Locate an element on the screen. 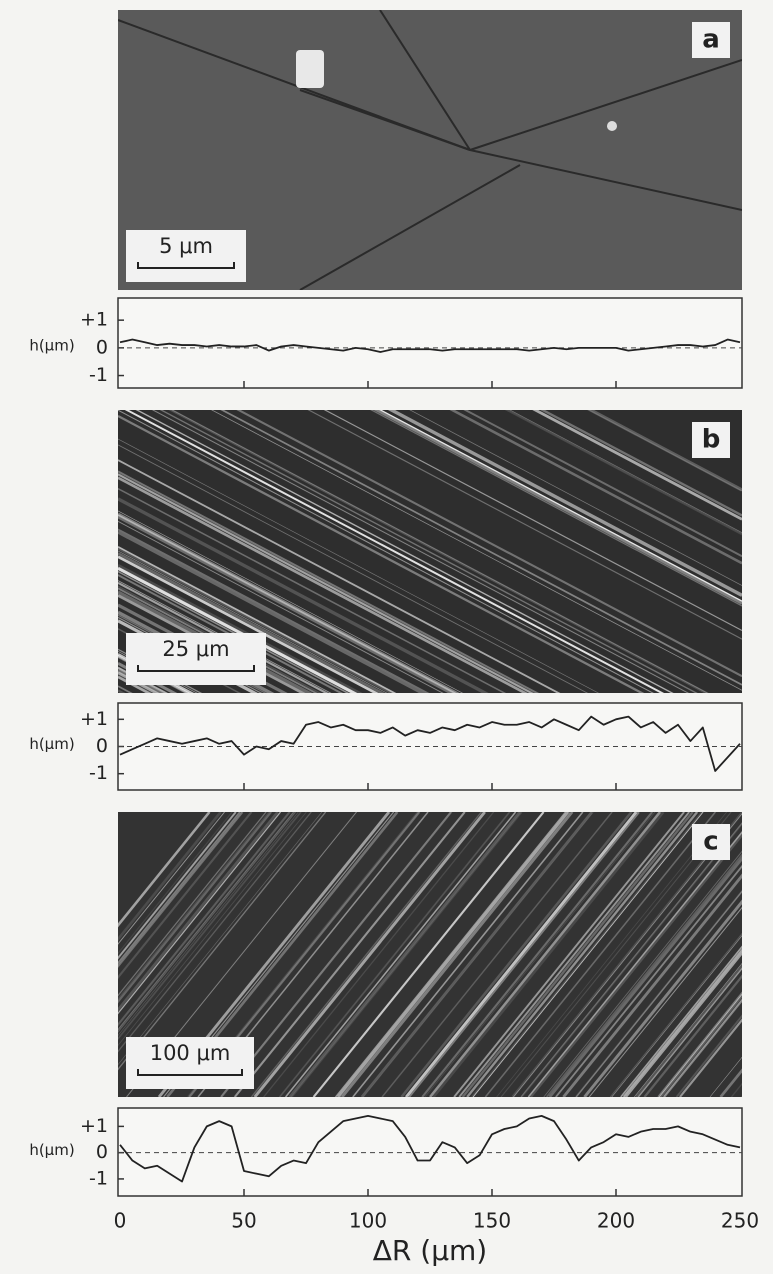 This screenshot has height=1274, width=773. panel-label: a is located at coordinates (711, 40).